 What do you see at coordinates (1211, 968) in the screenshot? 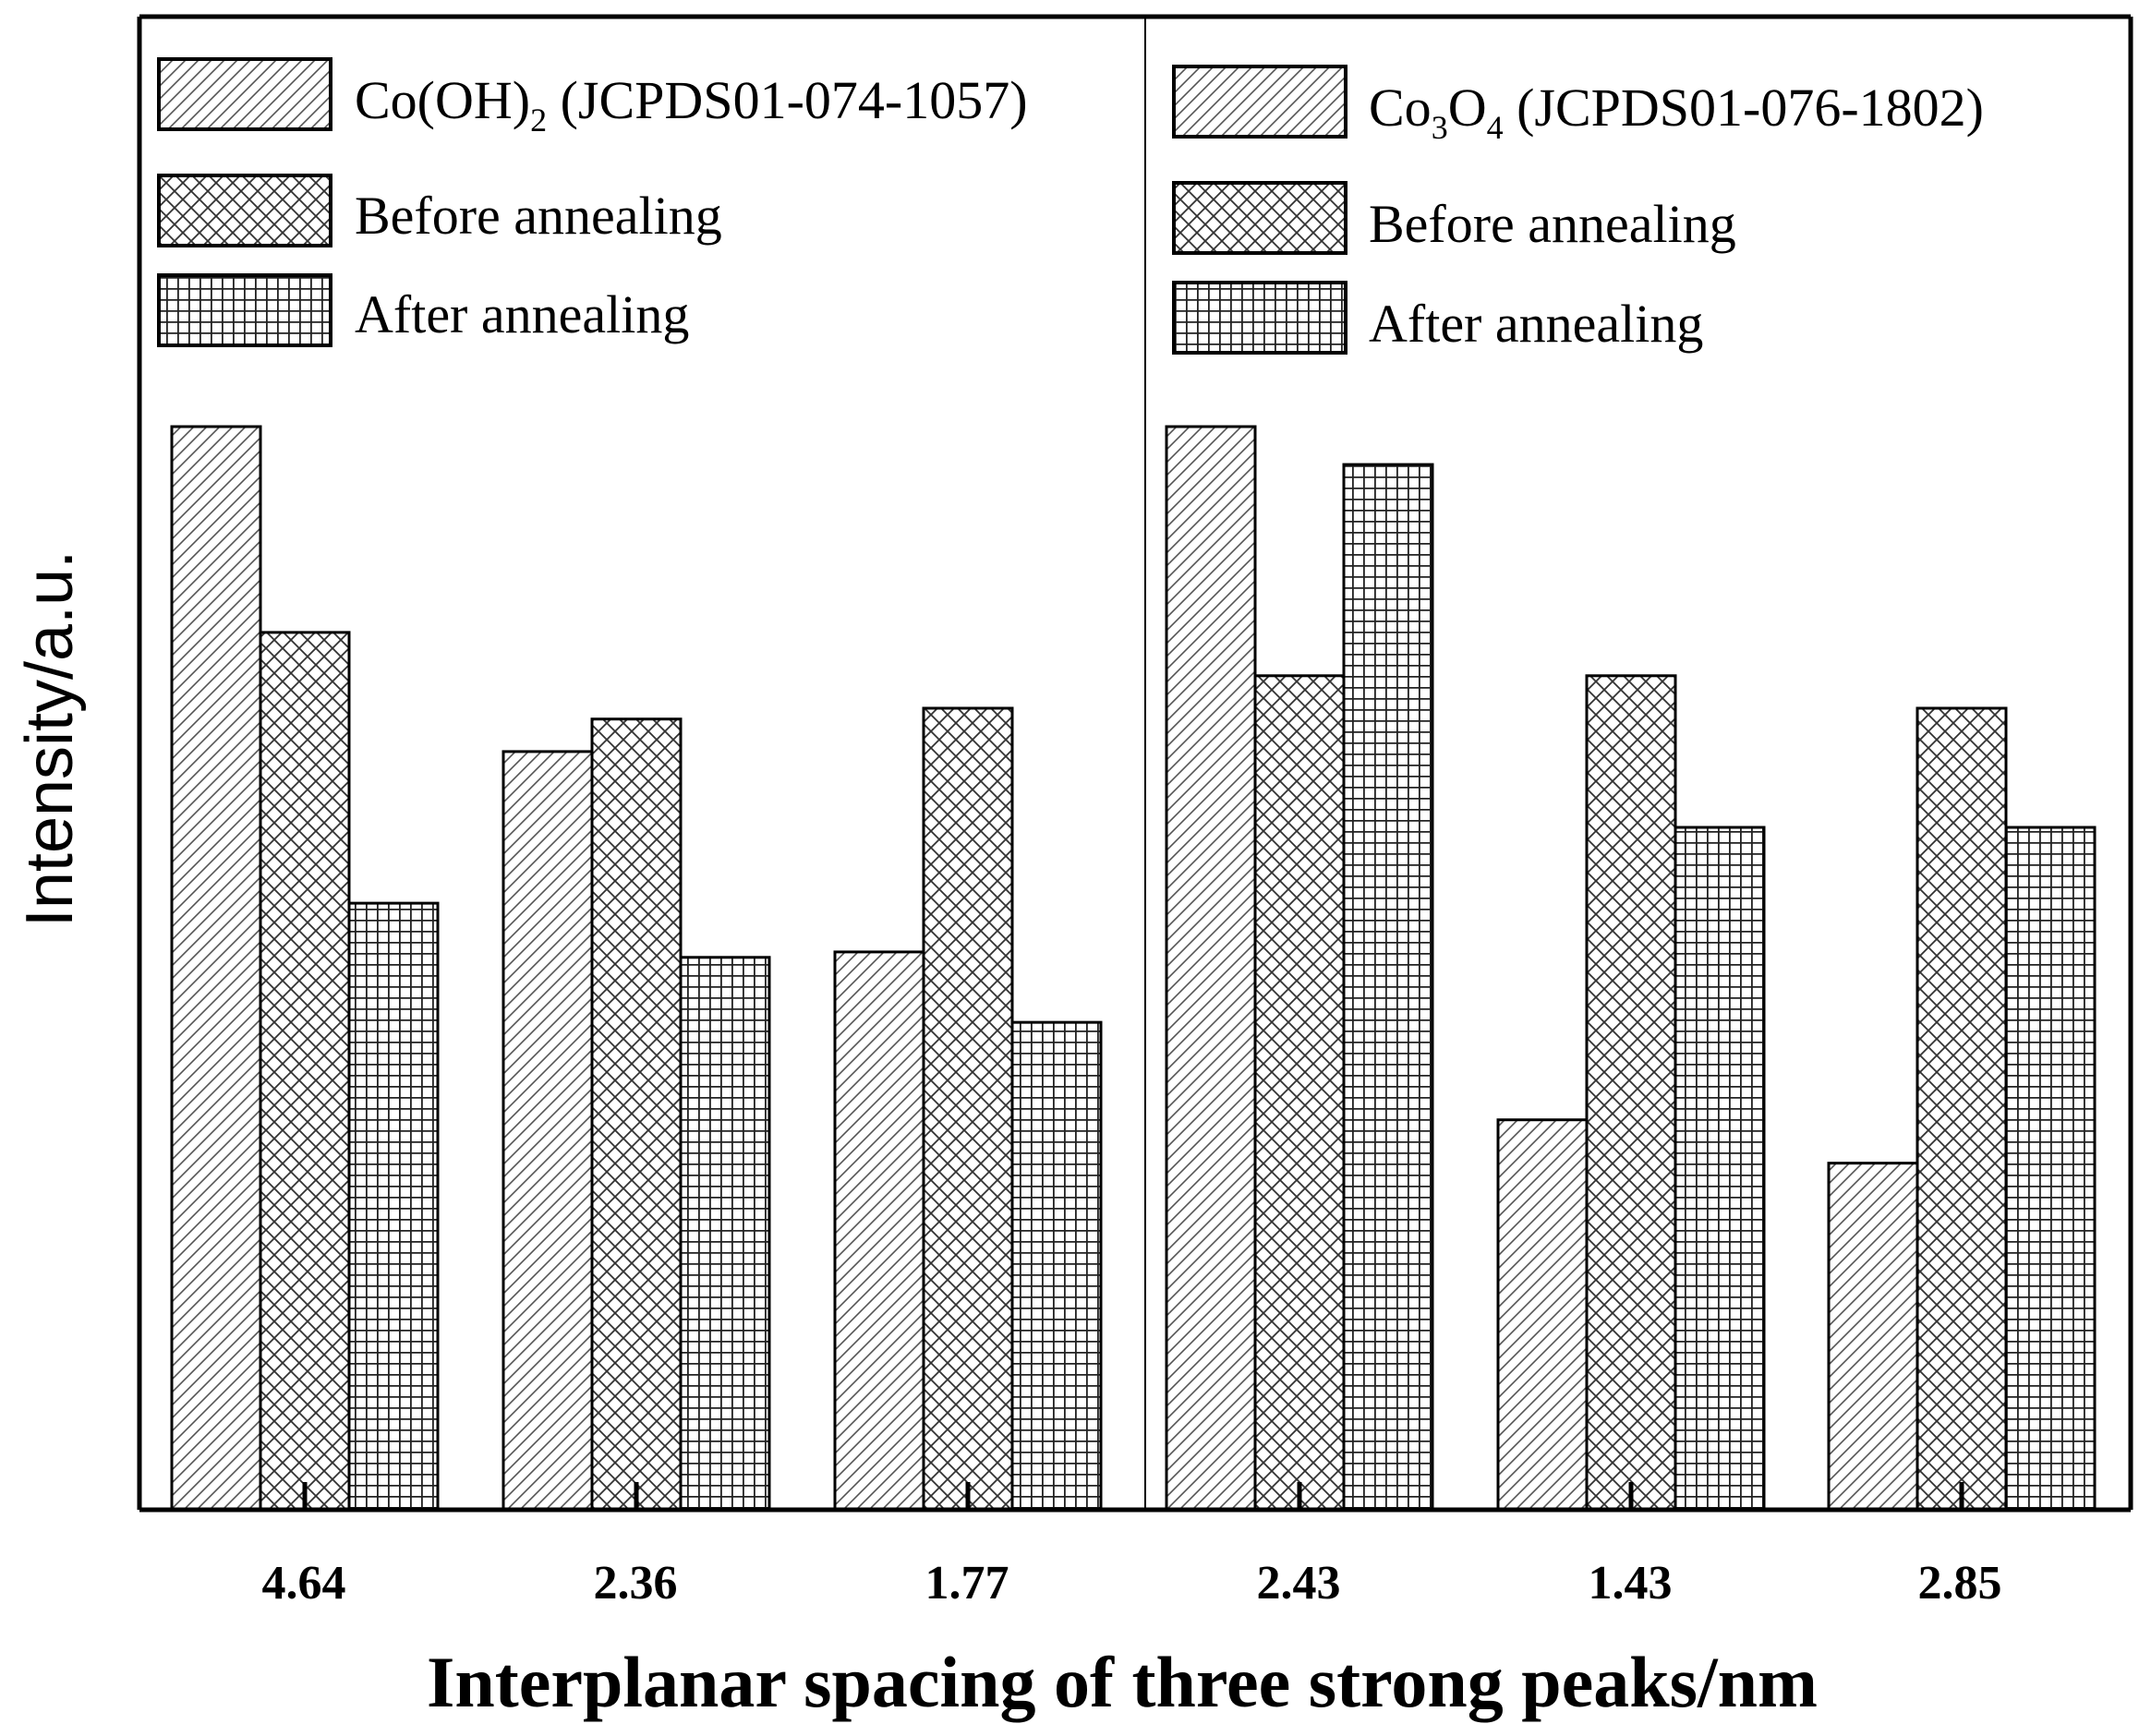
I see `bar-2.43-series-0` at bounding box center [1211, 968].